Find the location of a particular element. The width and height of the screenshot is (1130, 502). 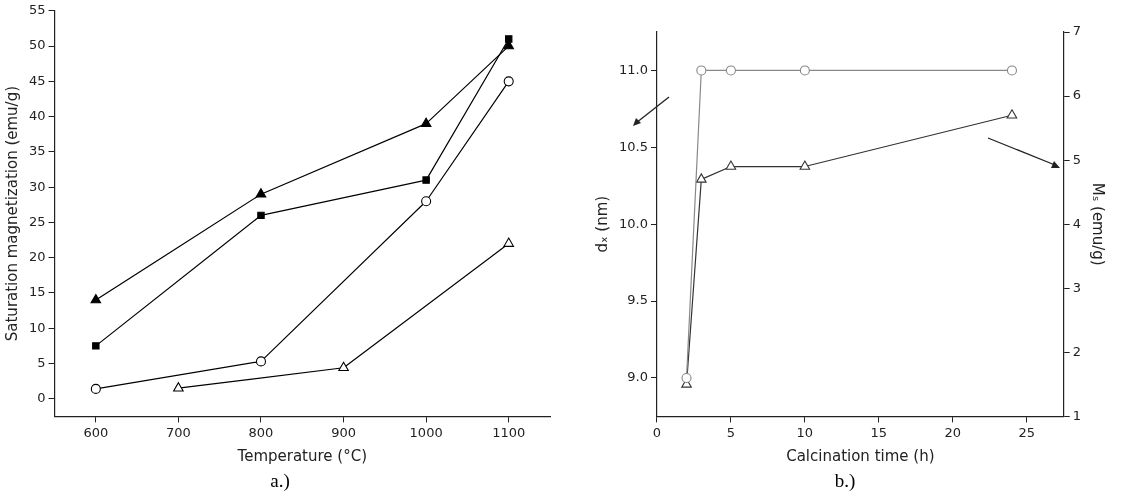

y-tick-label: 50 is located at coordinates (37, 45).